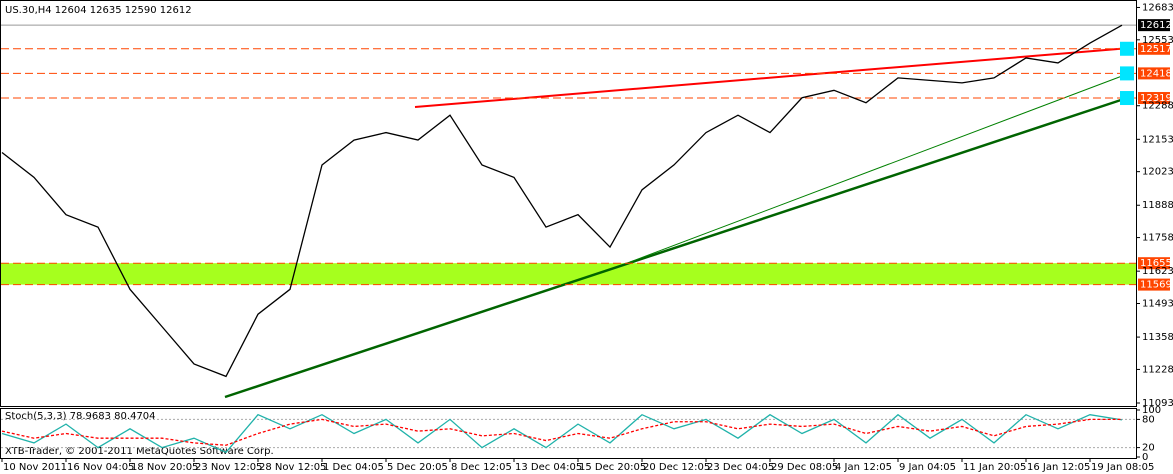 The height and width of the screenshot is (474, 1173). Describe the element at coordinates (804, 467) in the screenshot. I see `x-tick-label: 29 Dec 08:05` at that location.